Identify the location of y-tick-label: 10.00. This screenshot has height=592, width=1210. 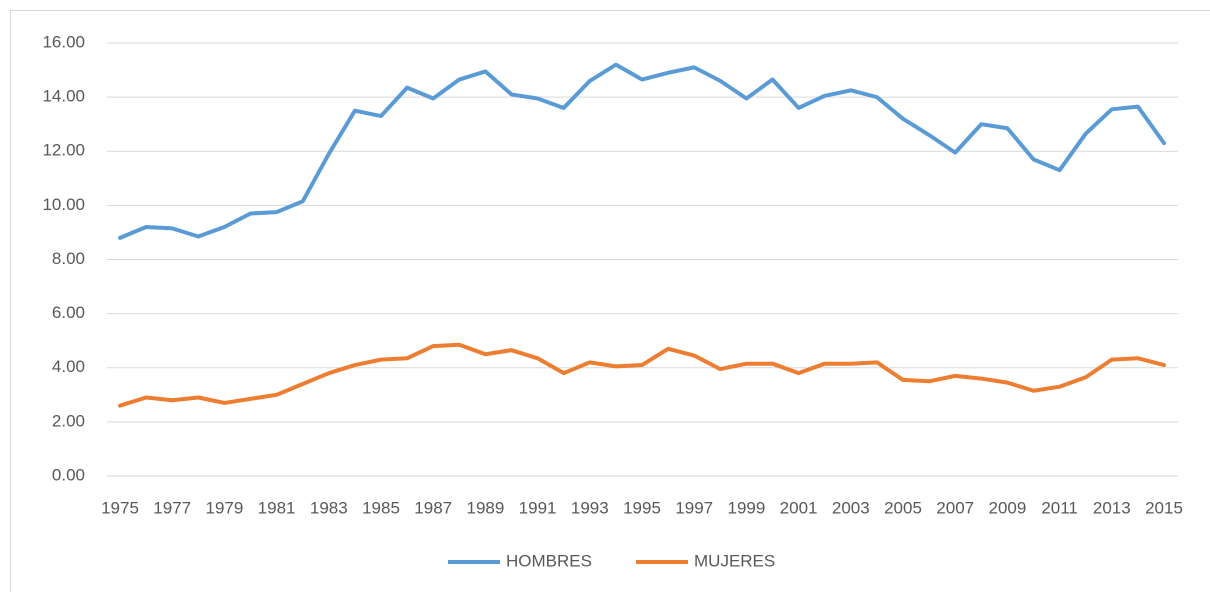
(63, 204).